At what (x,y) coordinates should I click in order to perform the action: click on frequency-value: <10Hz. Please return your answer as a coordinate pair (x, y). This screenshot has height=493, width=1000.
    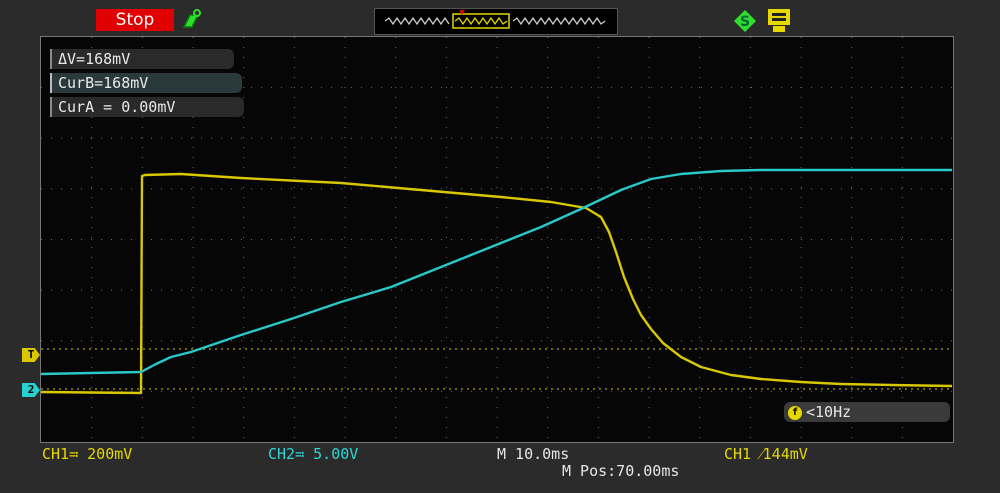
    Looking at the image, I should click on (829, 412).